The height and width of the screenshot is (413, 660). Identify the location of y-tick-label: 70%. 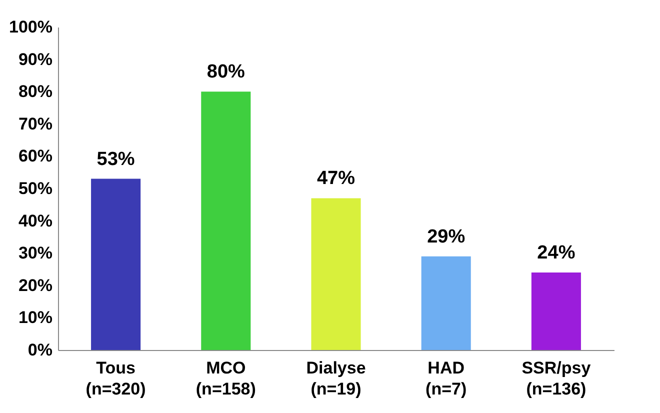
(35, 124).